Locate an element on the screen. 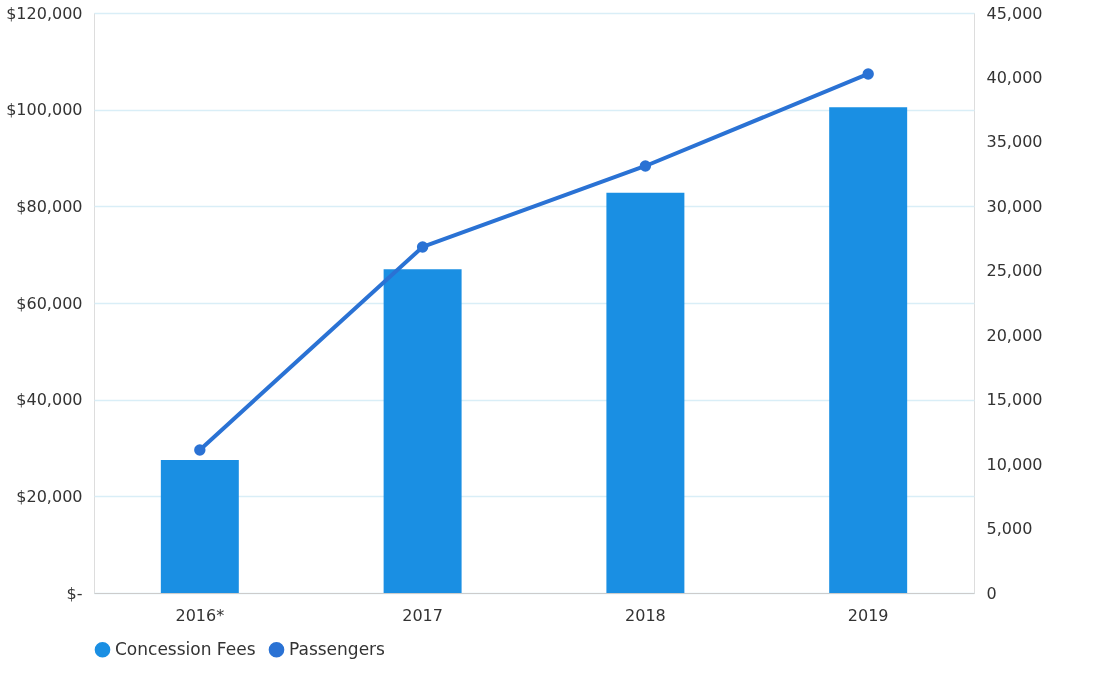 This screenshot has width=1113, height=700. y2-tick-label: 35,000 is located at coordinates (1014, 142).